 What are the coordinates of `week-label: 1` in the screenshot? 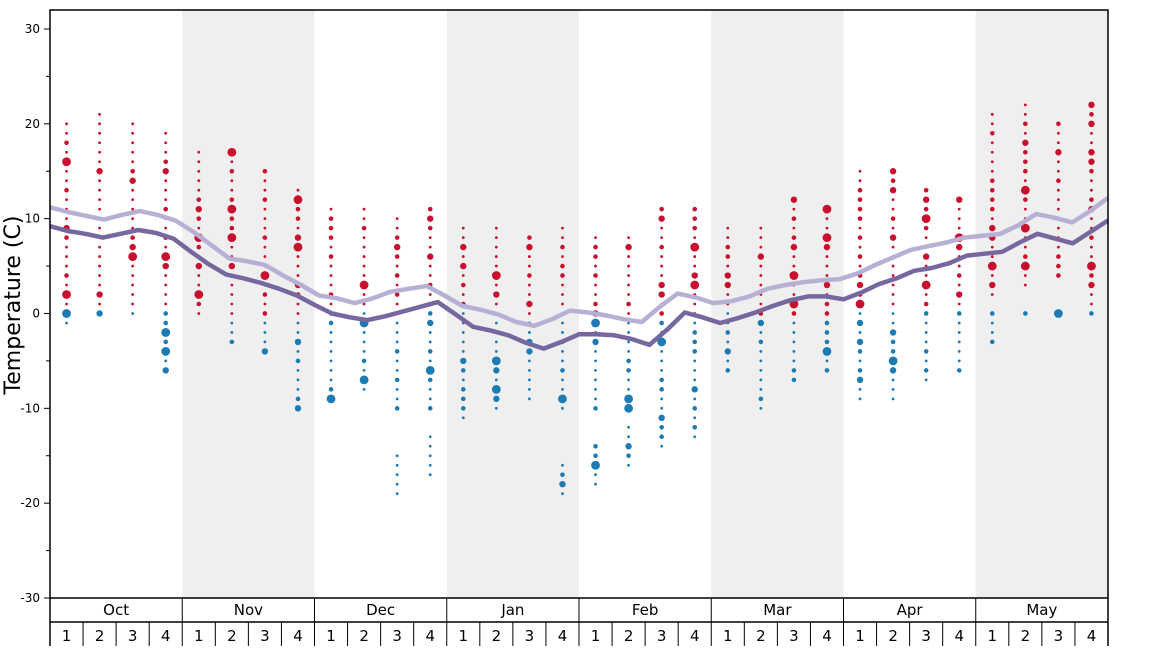 It's located at (993, 636).